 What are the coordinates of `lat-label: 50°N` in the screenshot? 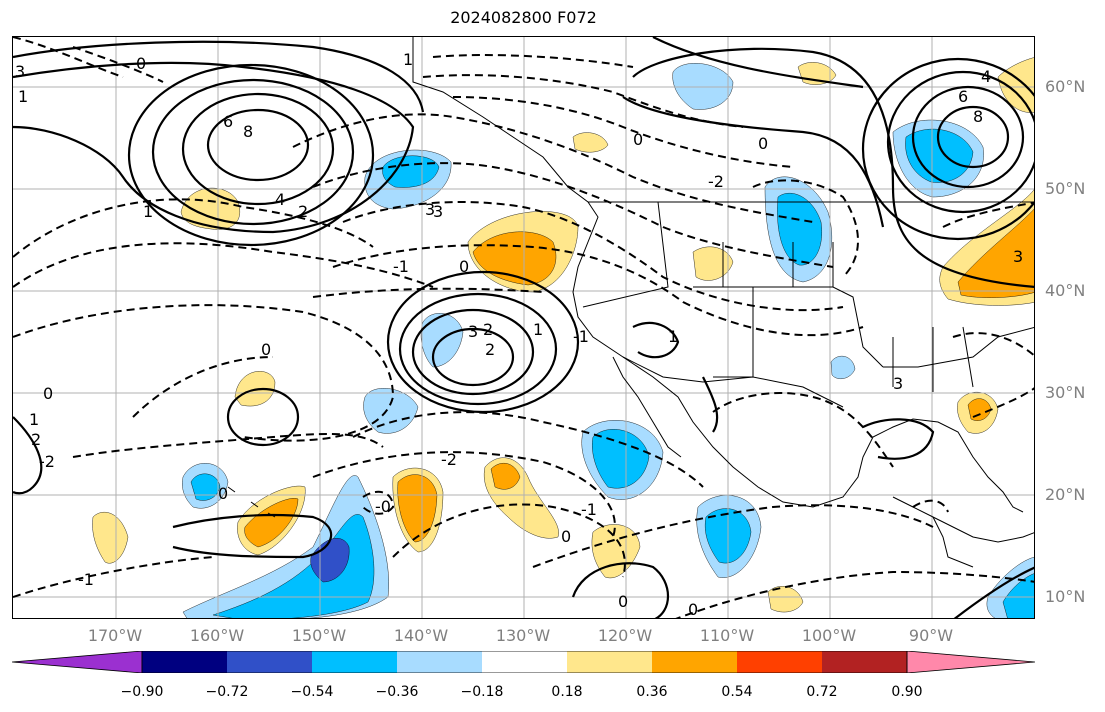 It's located at (1065, 188).